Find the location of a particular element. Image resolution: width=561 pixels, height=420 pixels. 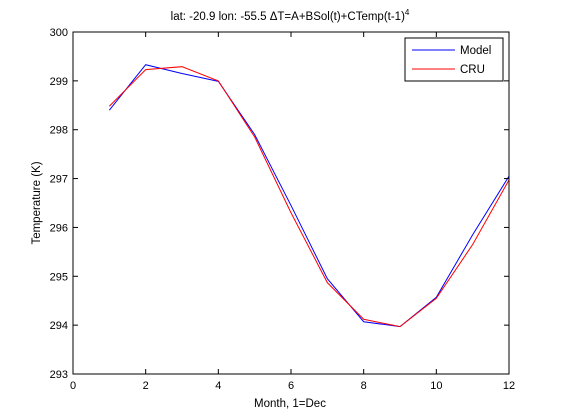

x-tick-label: 6 is located at coordinates (291, 386).